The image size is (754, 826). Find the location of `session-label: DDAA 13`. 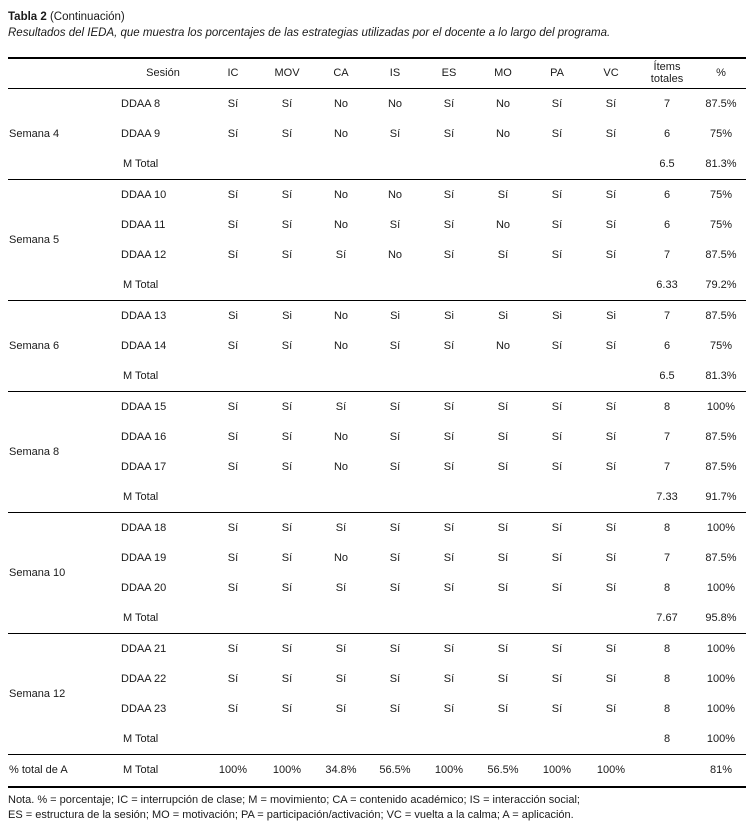

session-label: DDAA 13 is located at coordinates (163, 315).